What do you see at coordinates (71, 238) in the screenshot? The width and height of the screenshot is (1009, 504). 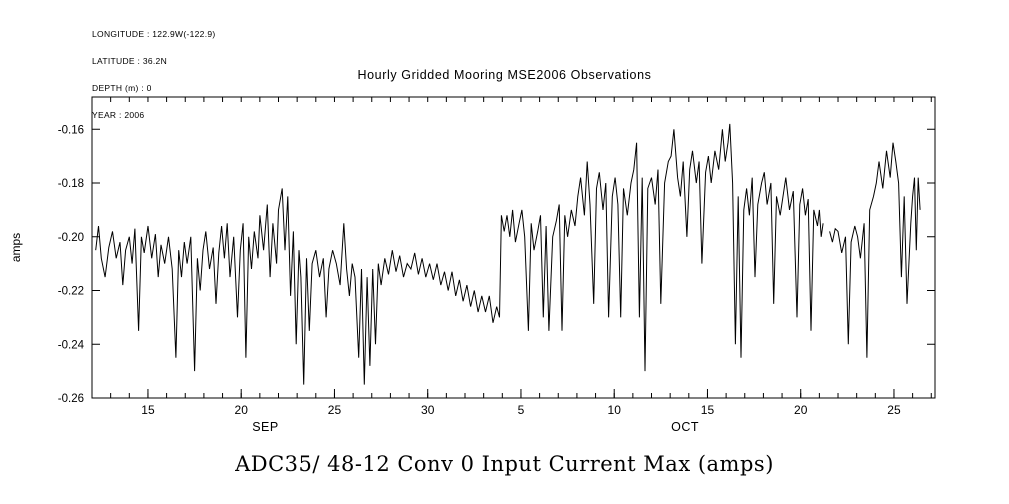 I see `y-tick-label: -0.20` at bounding box center [71, 238].